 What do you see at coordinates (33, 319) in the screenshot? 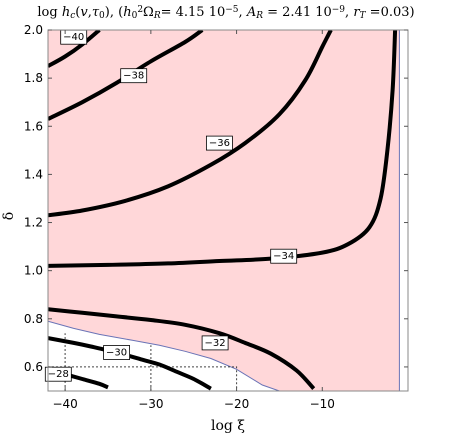
I see `y-tick-label-1: 0.8` at bounding box center [33, 319].